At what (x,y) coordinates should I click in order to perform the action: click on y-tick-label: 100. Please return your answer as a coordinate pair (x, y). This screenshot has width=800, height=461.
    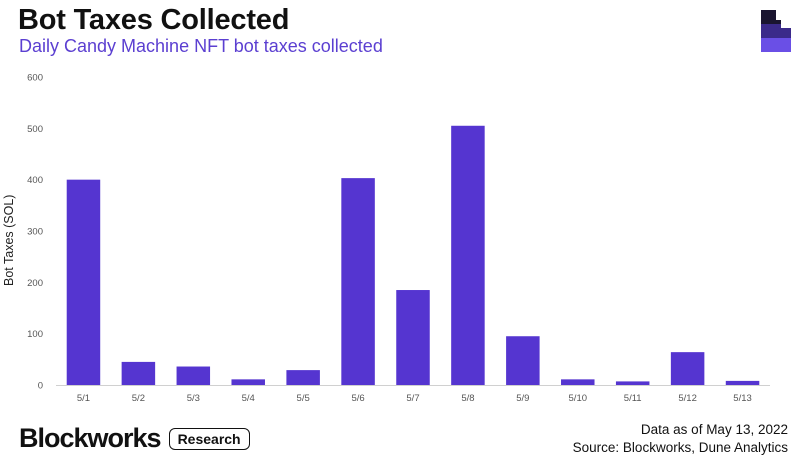
    Looking at the image, I should click on (35, 334).